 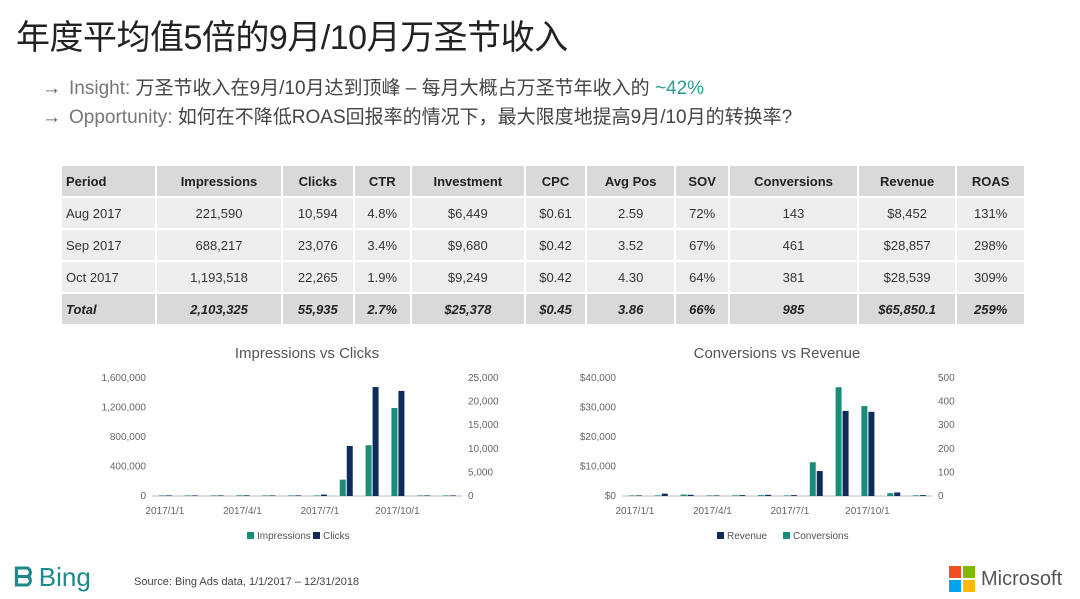 What do you see at coordinates (793, 245) in the screenshot?
I see `table-cell: 461` at bounding box center [793, 245].